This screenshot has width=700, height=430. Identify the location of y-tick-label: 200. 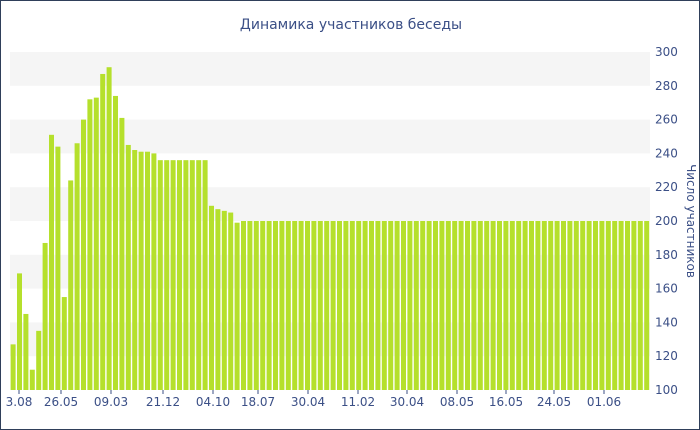
(666, 221).